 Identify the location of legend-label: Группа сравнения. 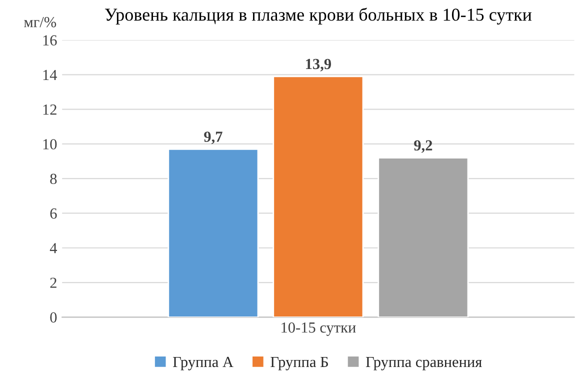
(424, 363).